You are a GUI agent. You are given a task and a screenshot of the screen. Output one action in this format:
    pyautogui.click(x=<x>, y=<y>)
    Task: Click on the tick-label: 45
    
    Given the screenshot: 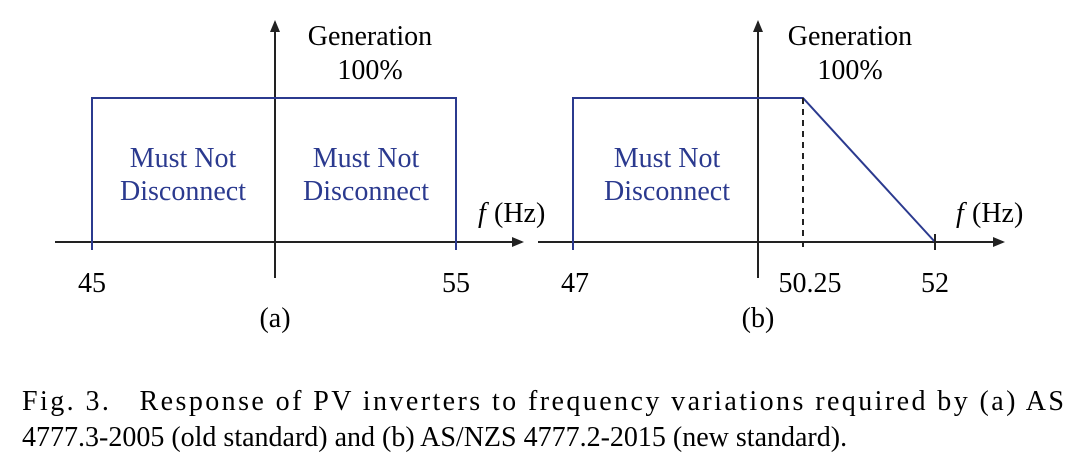 What is the action you would take?
    pyautogui.click(x=92, y=283)
    